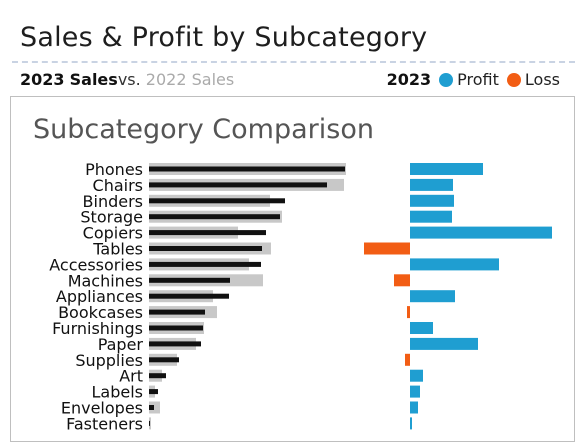 The width and height of the screenshot is (583, 445). What do you see at coordinates (421, 328) in the screenshot?
I see `profit-bar-furnishings` at bounding box center [421, 328].